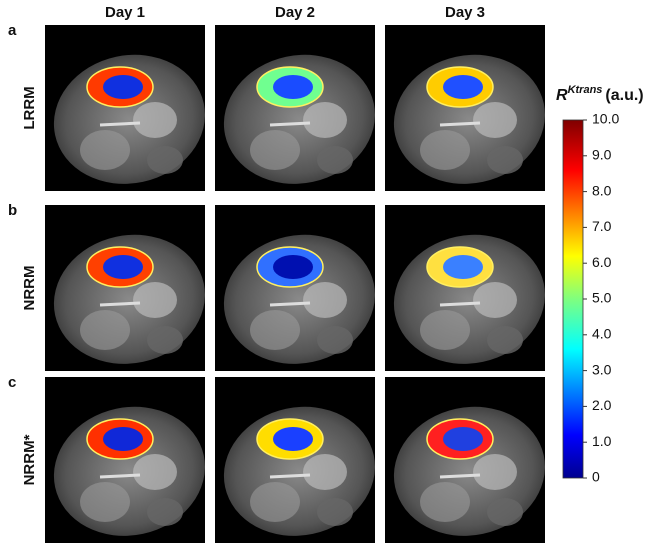 This screenshot has width=645, height=552. I want to click on panel-letter: a, so click(12, 30).